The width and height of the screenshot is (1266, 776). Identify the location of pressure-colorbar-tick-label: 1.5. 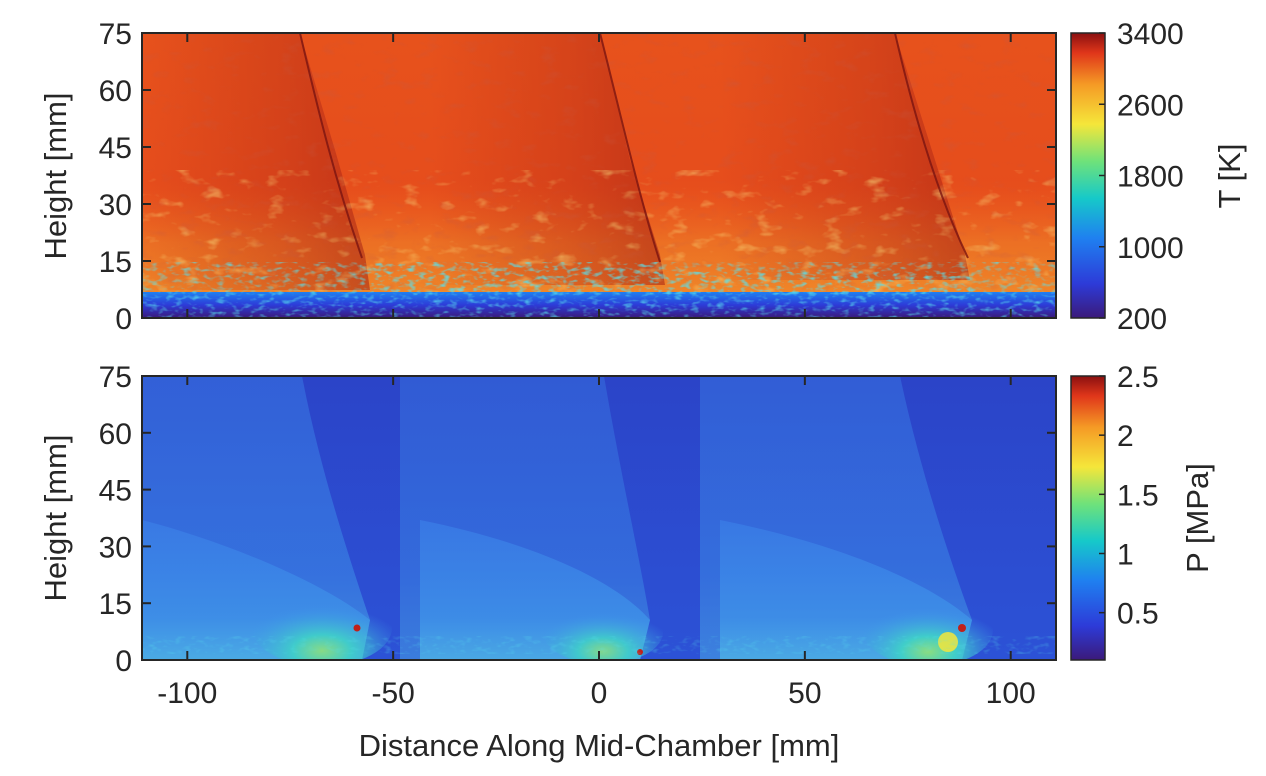
(1138, 495).